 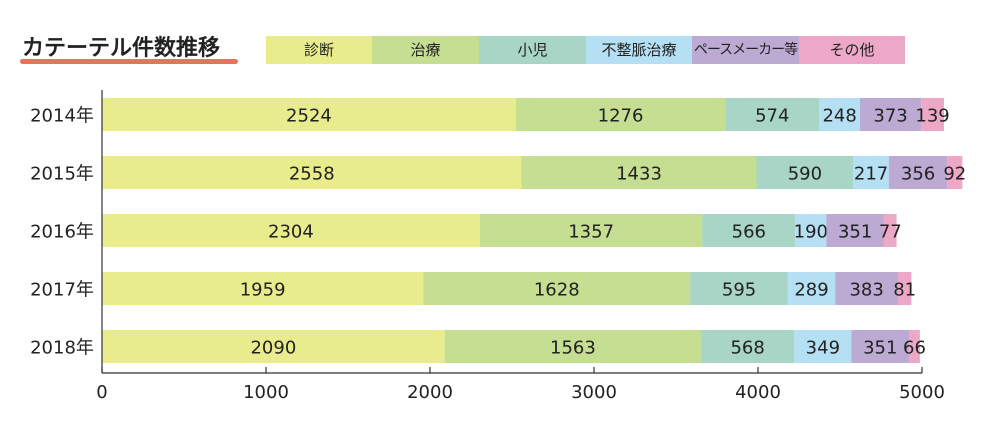 I want to click on legend-item-treatment: 治療, so click(x=425, y=50).